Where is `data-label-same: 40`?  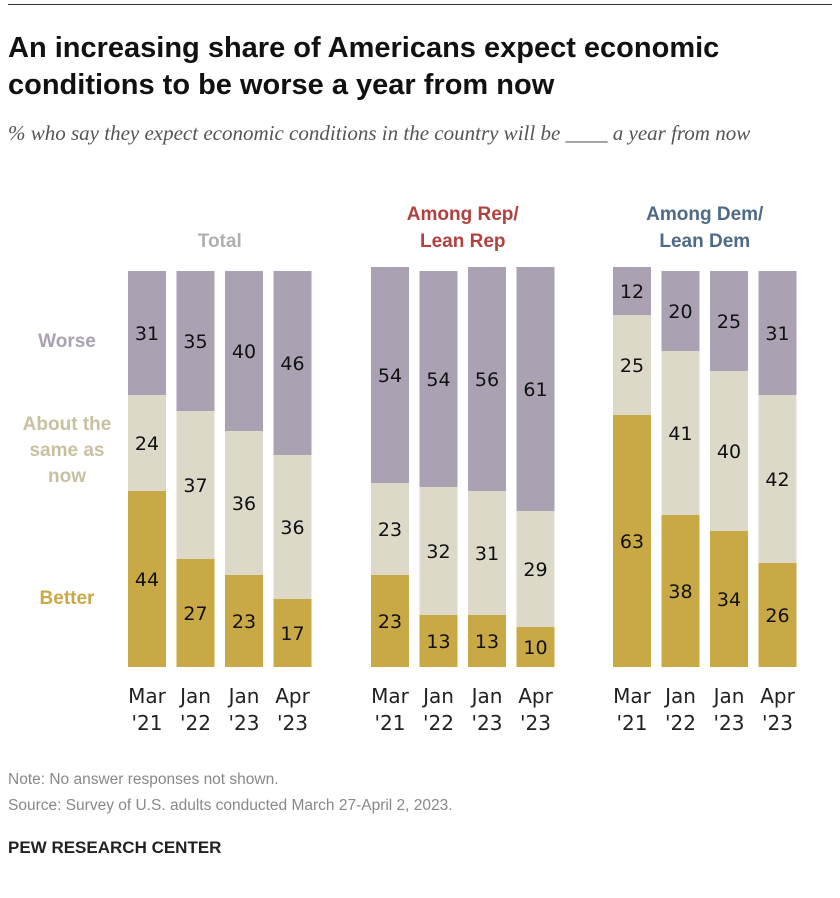
data-label-same: 40 is located at coordinates (729, 452).